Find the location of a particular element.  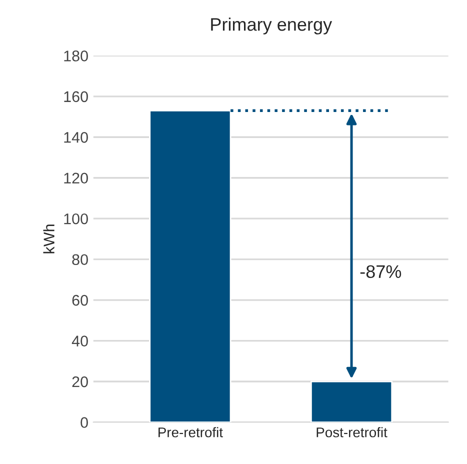

chart-title: Primary energy is located at coordinates (271, 26).